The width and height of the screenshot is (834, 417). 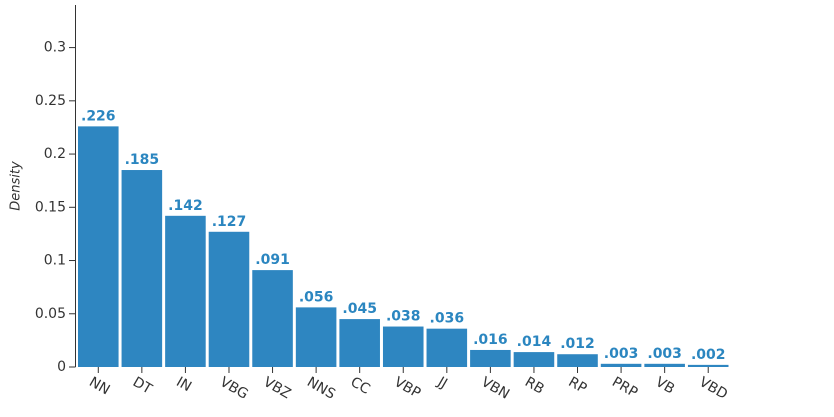 I want to click on x-tick-label: NNS, so click(x=321, y=388).